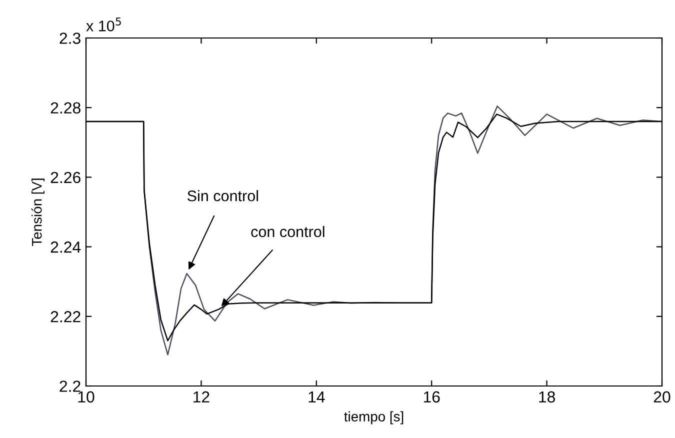 Image resolution: width=675 pixels, height=438 pixels. Describe the element at coordinates (202, 396) in the screenshot. I see `x-tick-label: 12` at that location.